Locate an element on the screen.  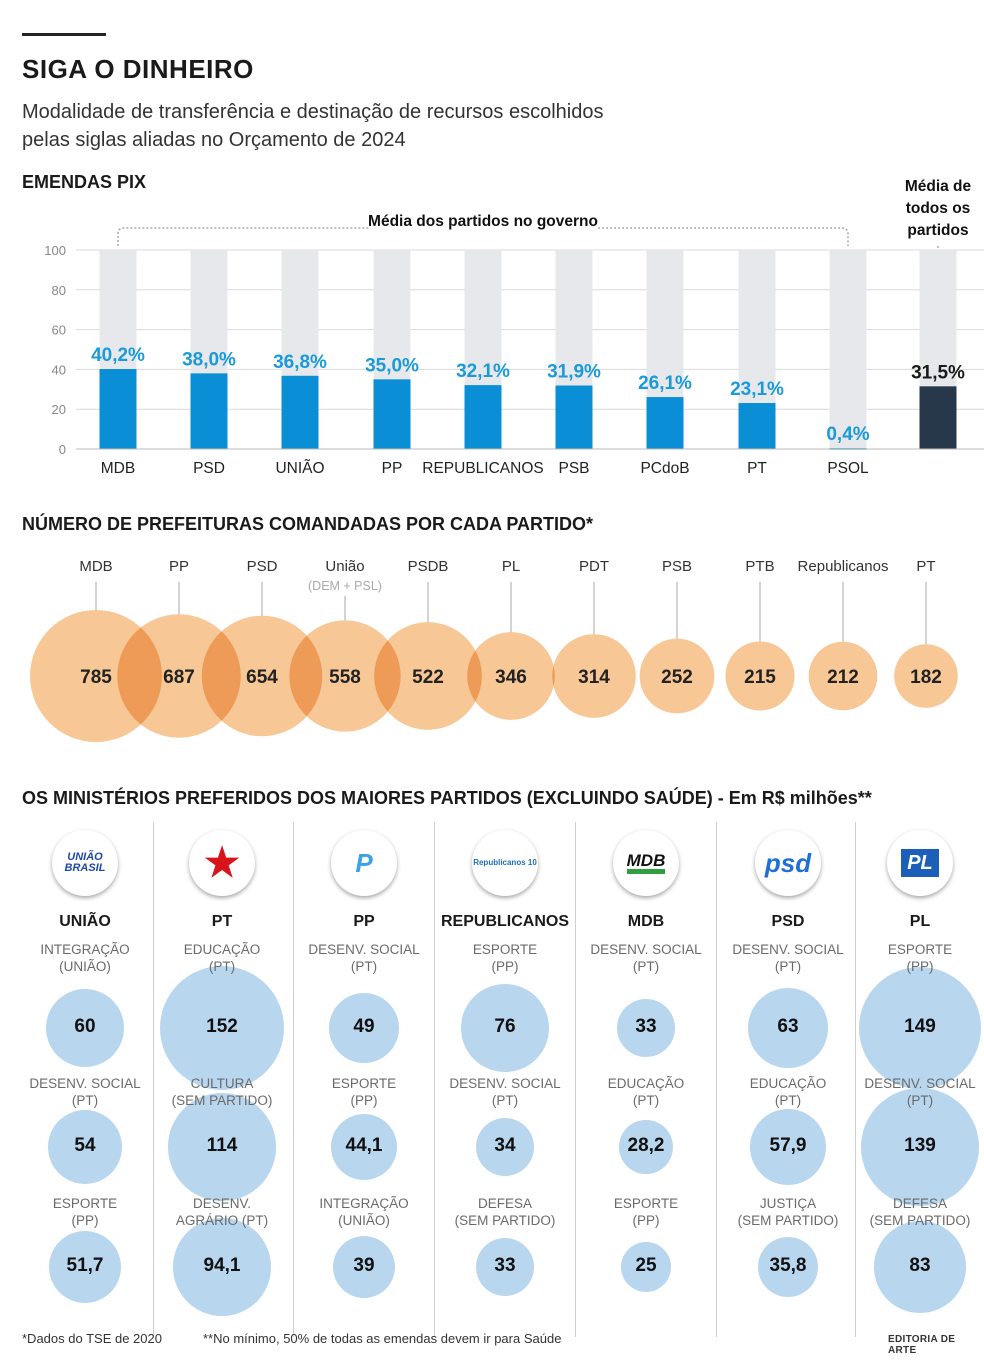
average-note-line: todos os is located at coordinates (938, 208).